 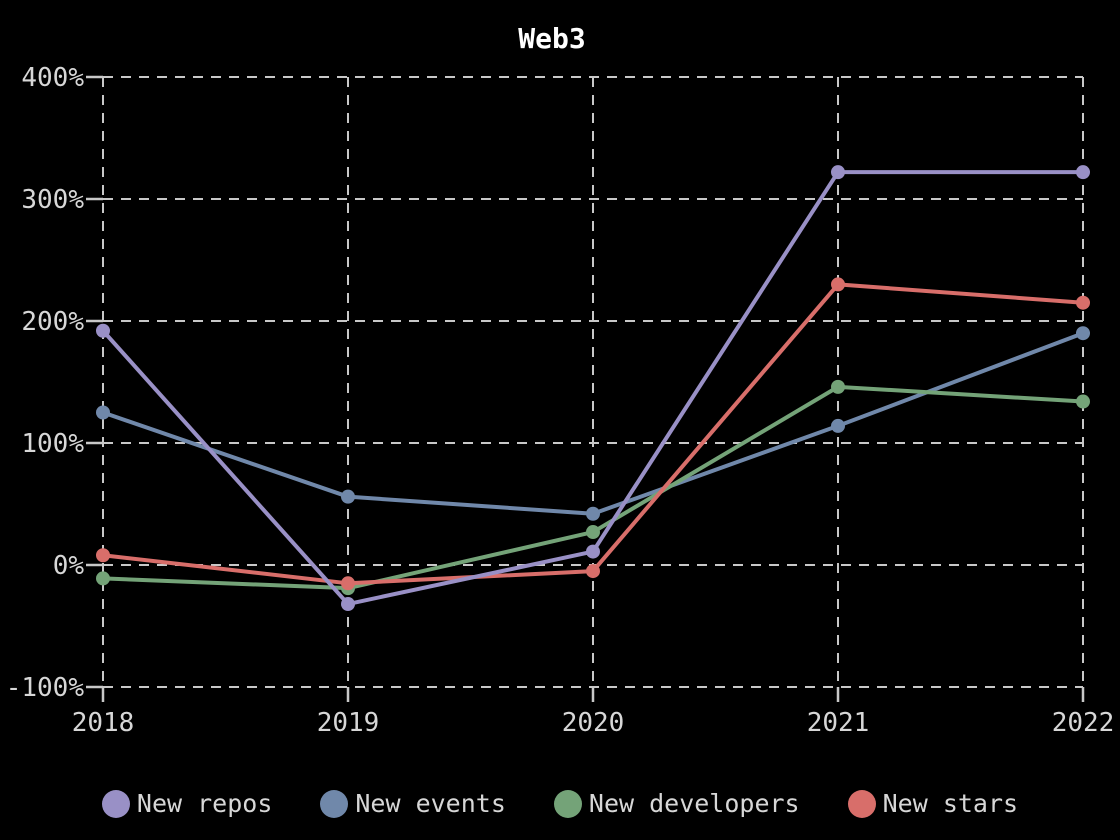 What do you see at coordinates (103, 723) in the screenshot?
I see `x-axis-label: 2018` at bounding box center [103, 723].